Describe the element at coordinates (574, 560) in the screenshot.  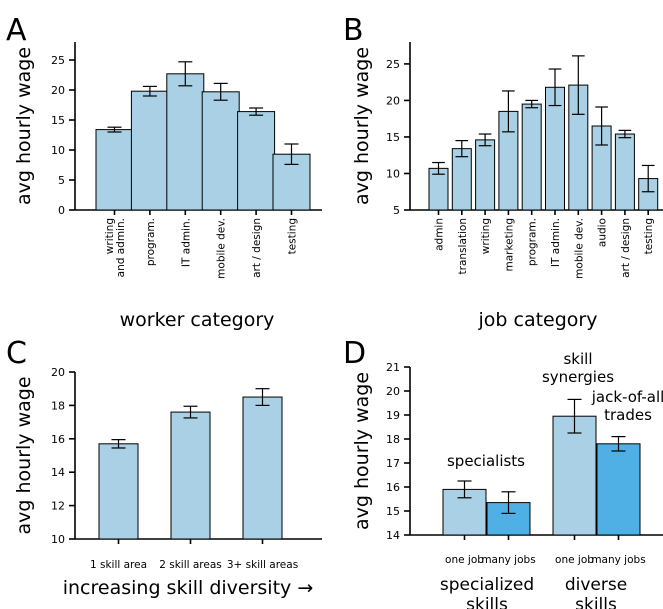
I see `x-tick-label: one job` at that location.